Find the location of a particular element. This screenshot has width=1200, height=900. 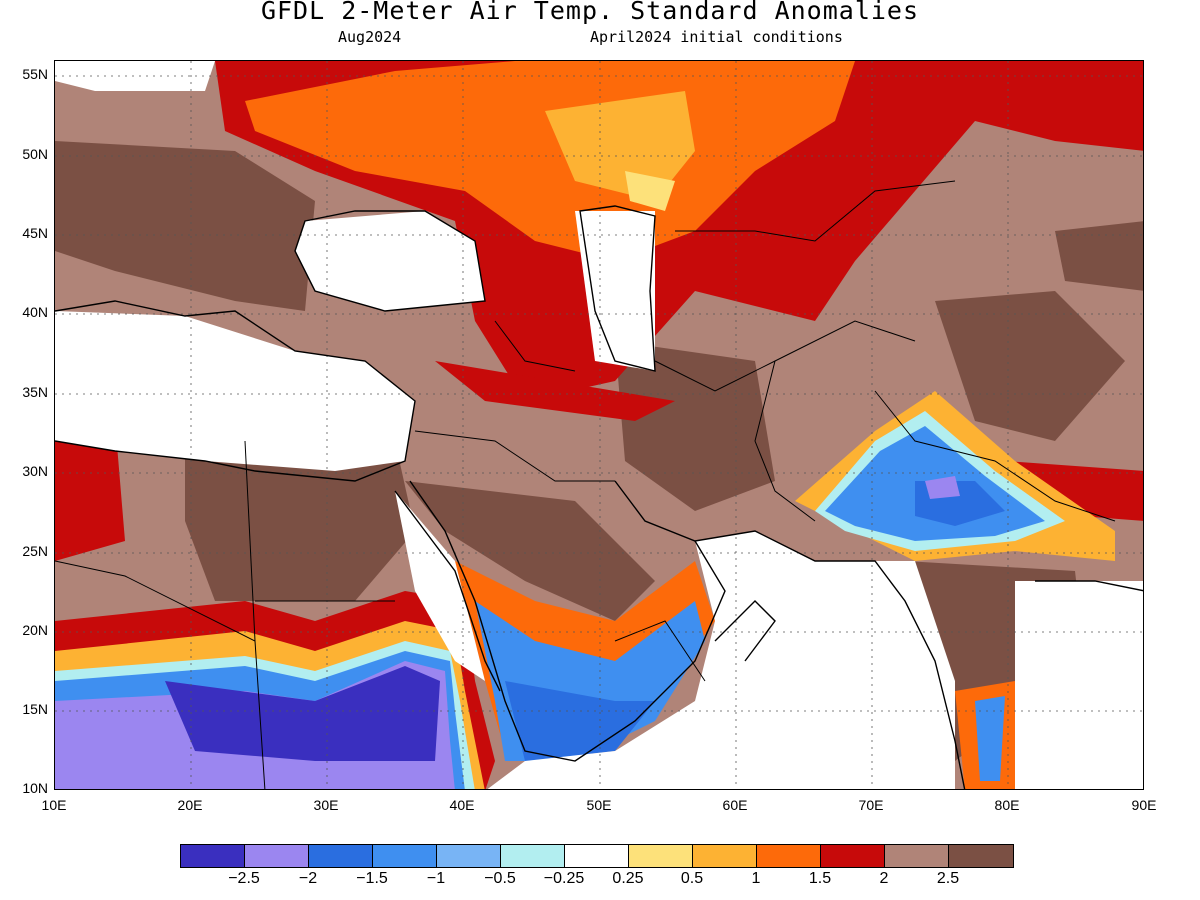

lon-label-20e: 20E is located at coordinates (190, 805).